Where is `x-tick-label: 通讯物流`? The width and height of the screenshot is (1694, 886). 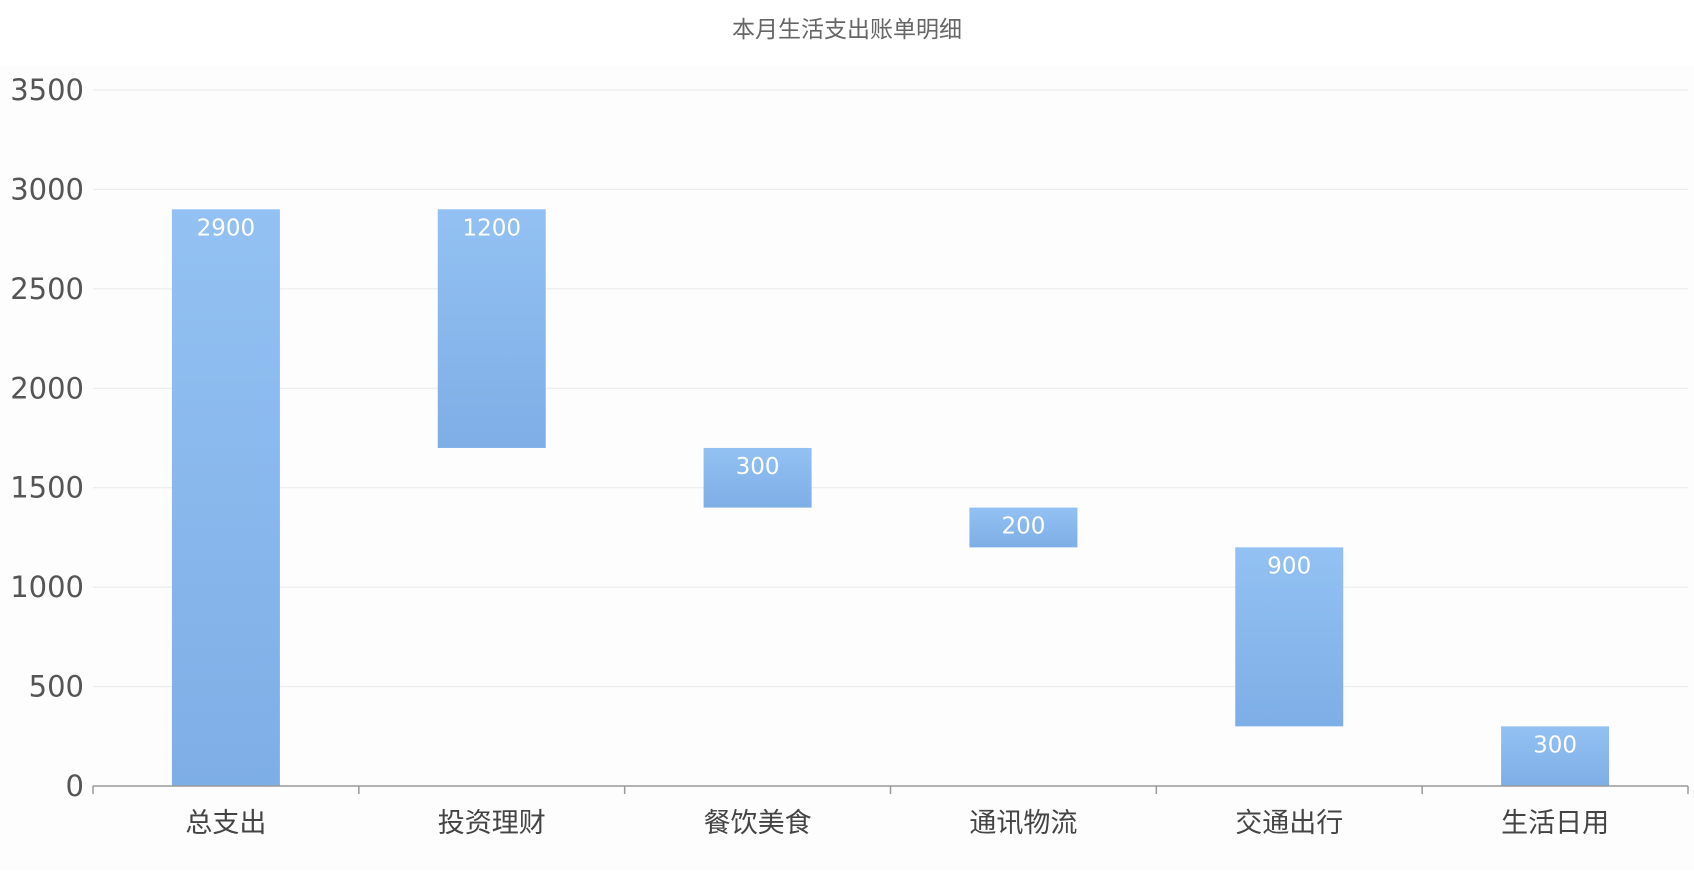 x-tick-label: 通讯物流 is located at coordinates (1023, 823).